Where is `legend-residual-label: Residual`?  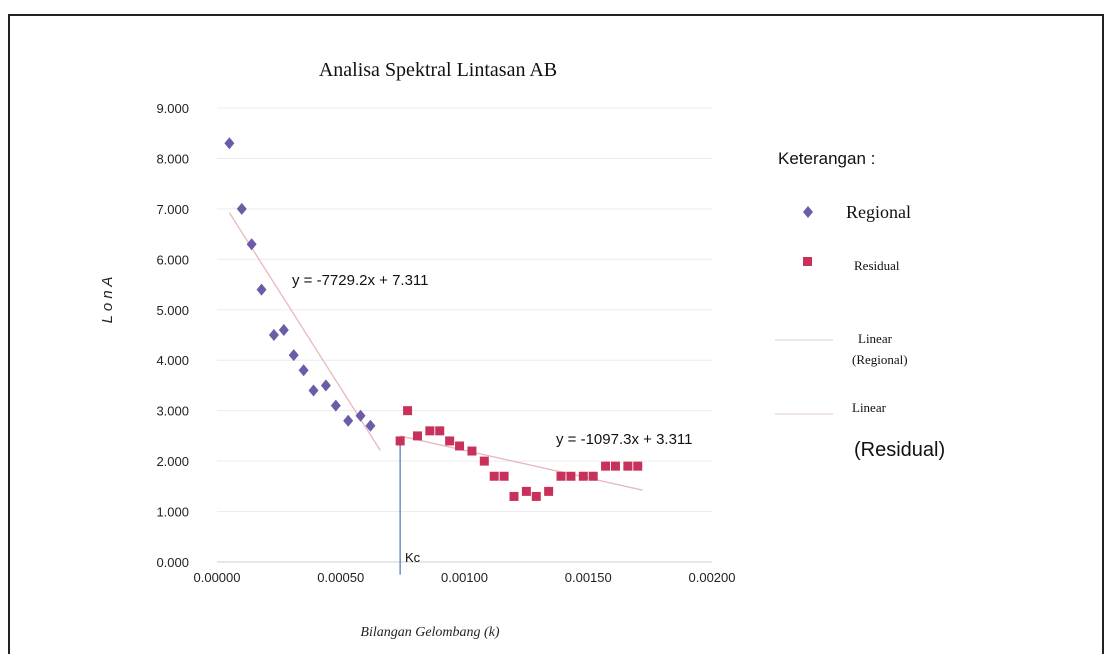 legend-residual-label: Residual is located at coordinates (877, 265).